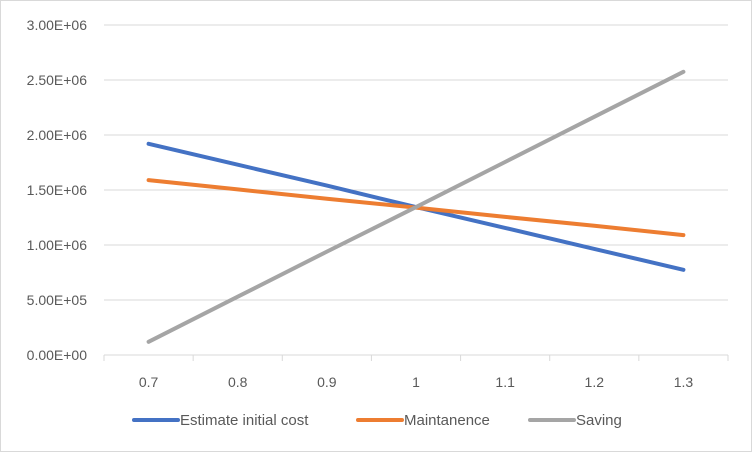  Describe the element at coordinates (57, 245) in the screenshot. I see `y-tick-label: 1.00E+06` at that location.